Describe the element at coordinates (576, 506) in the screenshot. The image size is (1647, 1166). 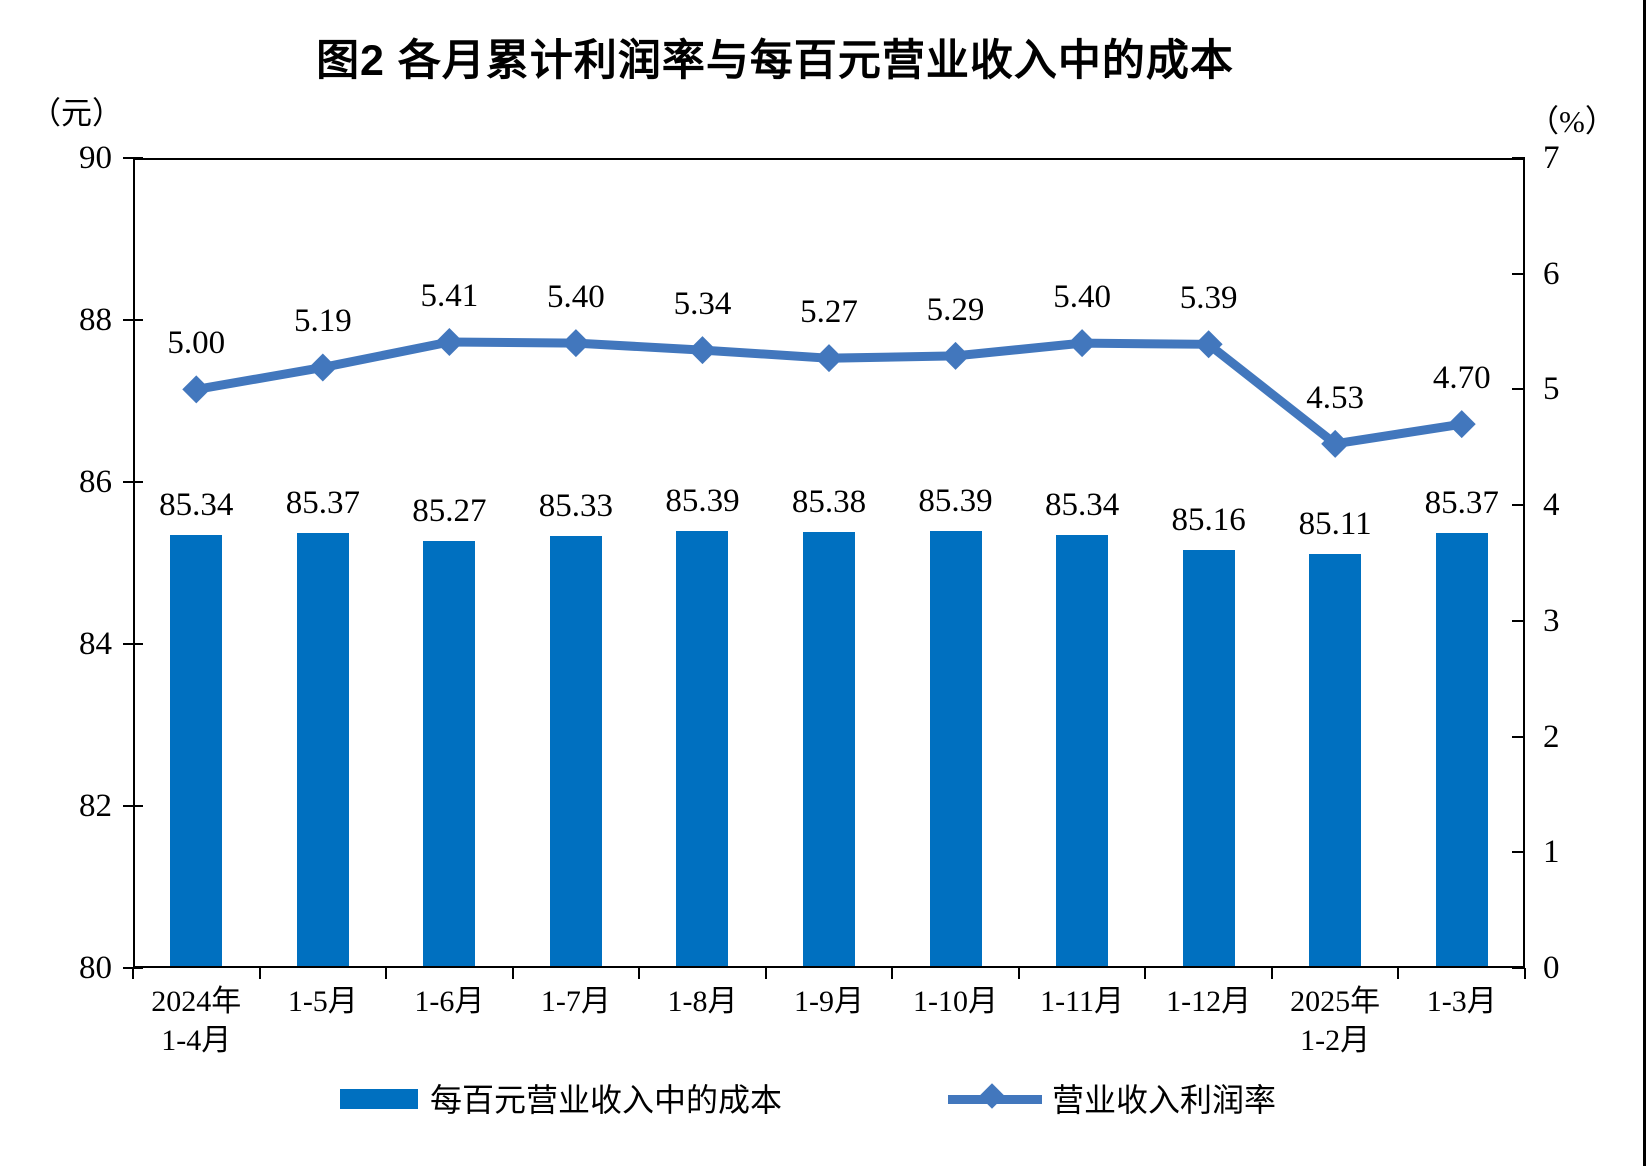
I see `bar-value-label: 85.33` at that location.